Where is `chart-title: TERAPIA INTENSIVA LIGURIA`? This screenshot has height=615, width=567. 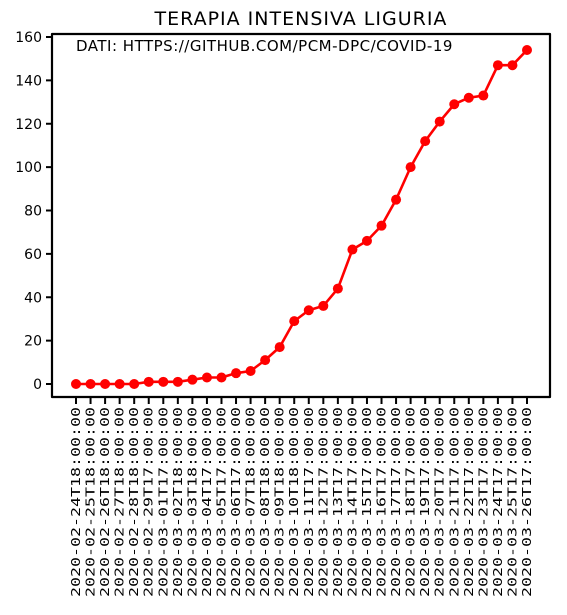
chart-title: TERAPIA INTENSIVA LIGURIA is located at coordinates (301, 19).